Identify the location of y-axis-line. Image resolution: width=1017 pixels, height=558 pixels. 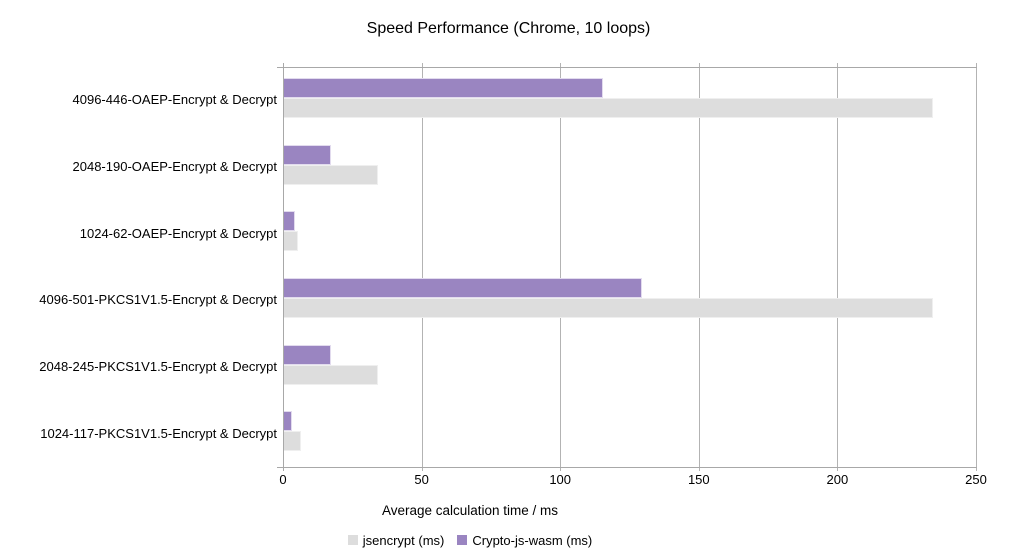
(283, 267).